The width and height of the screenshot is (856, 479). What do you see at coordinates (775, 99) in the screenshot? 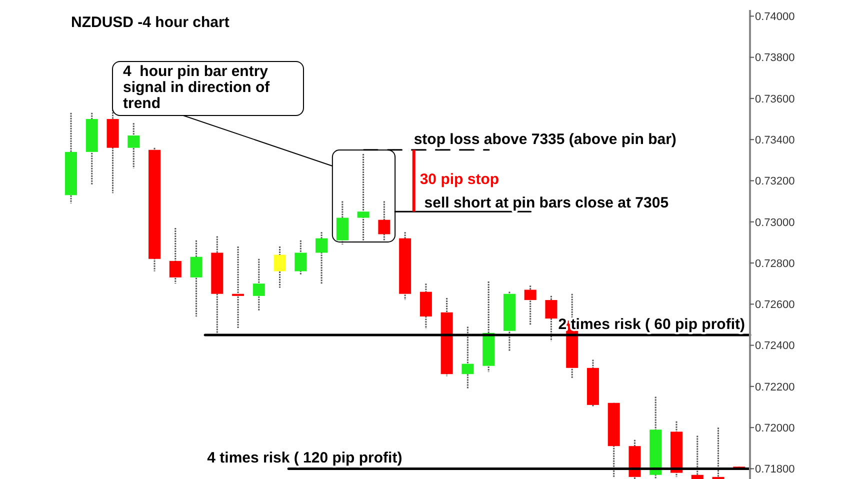
I see `y-tick-label: 0.73600` at bounding box center [775, 99].